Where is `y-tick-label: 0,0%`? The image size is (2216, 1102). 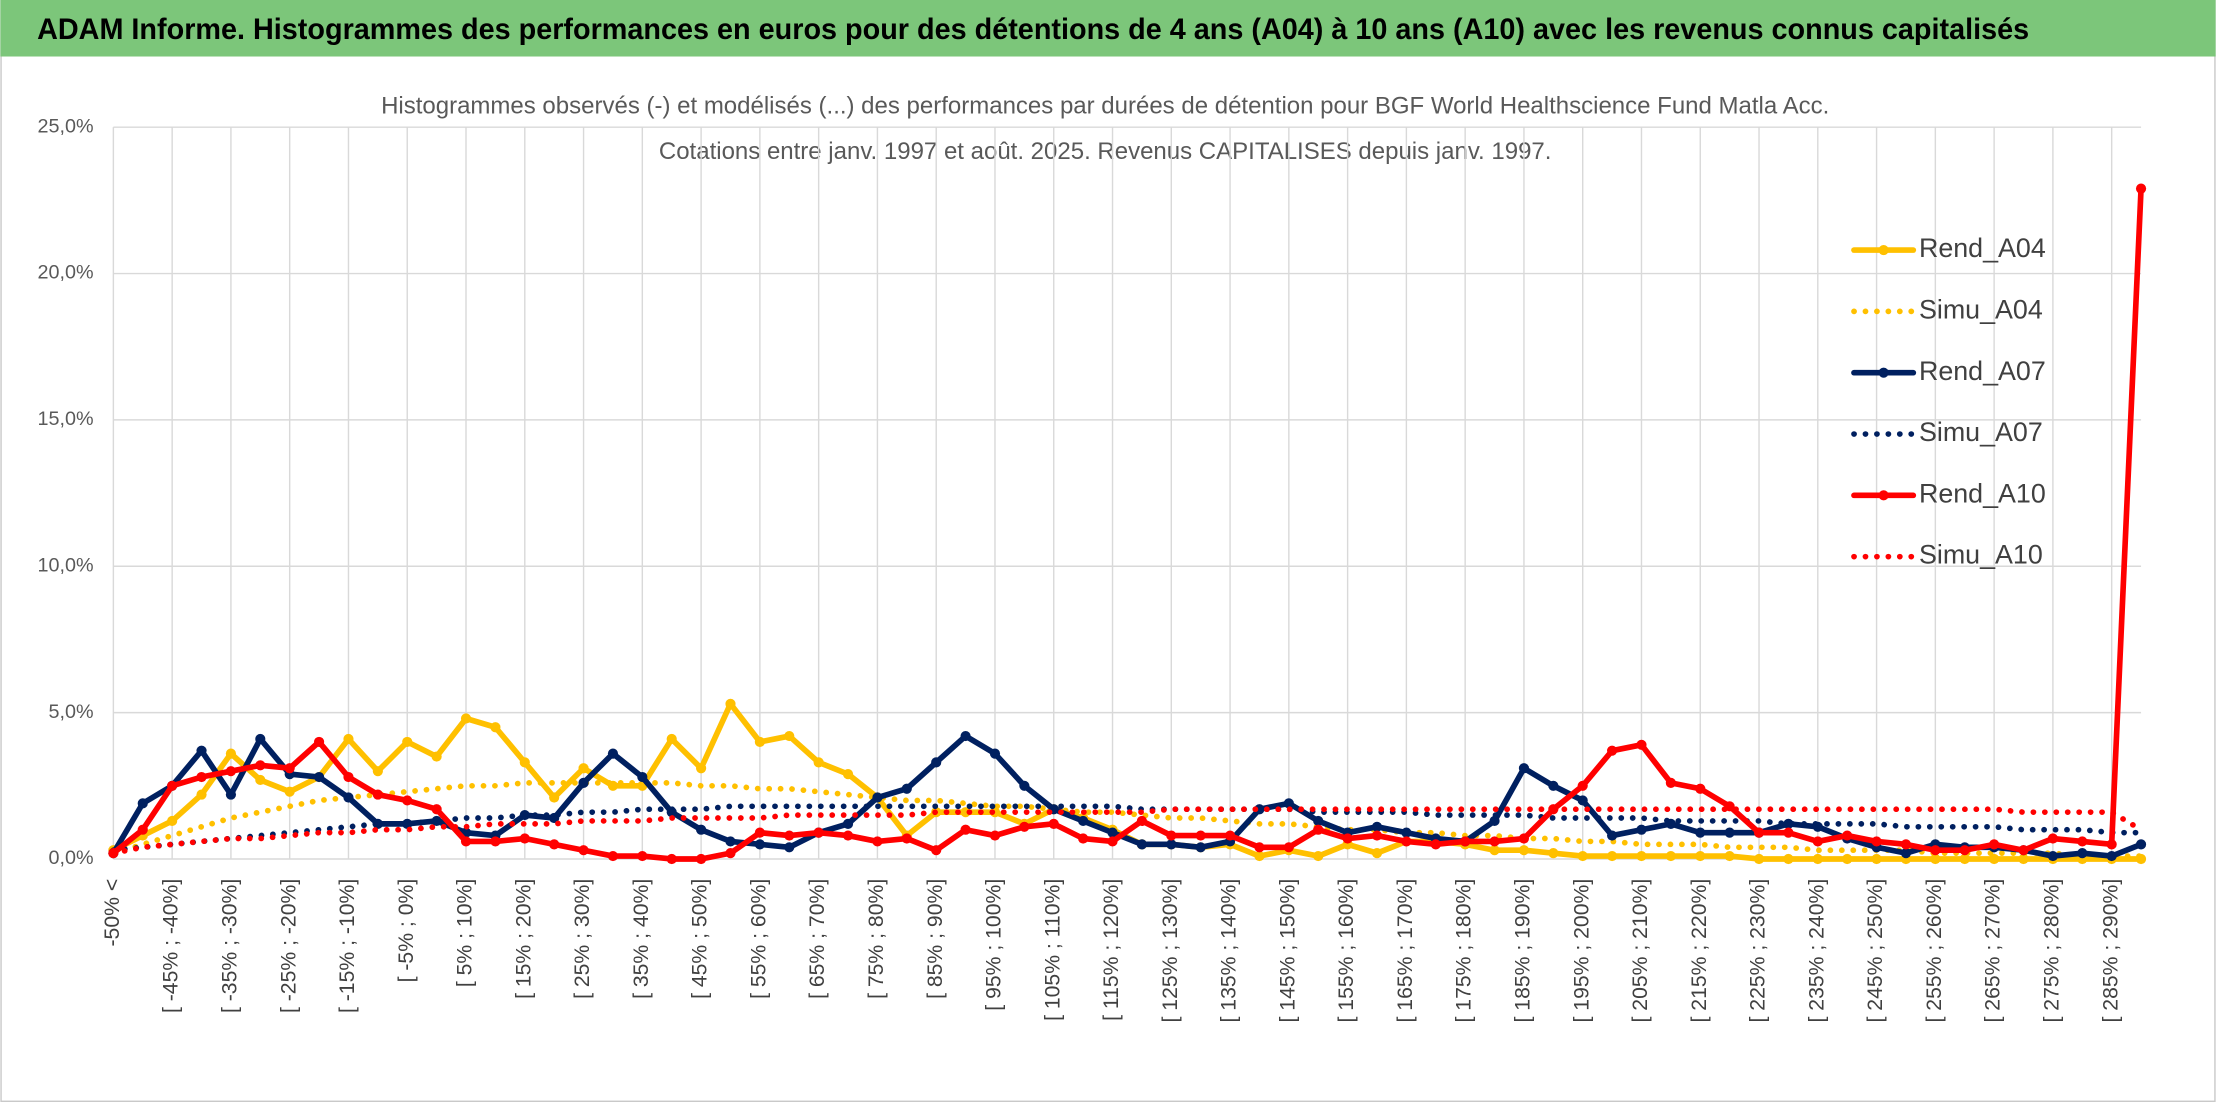 y-tick-label: 0,0% is located at coordinates (71, 858).